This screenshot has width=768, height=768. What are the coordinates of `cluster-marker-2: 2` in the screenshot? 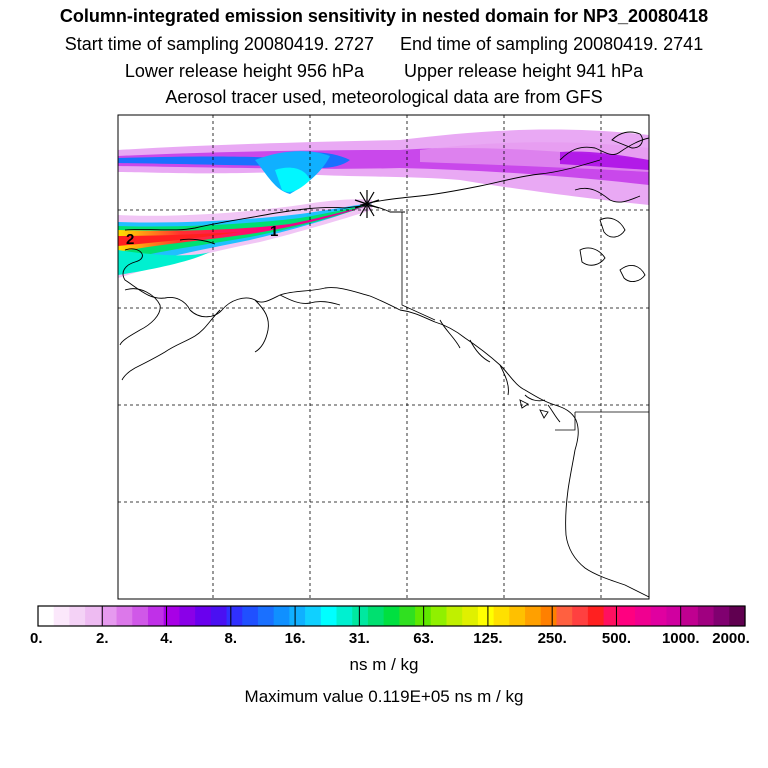 It's located at (130, 239).